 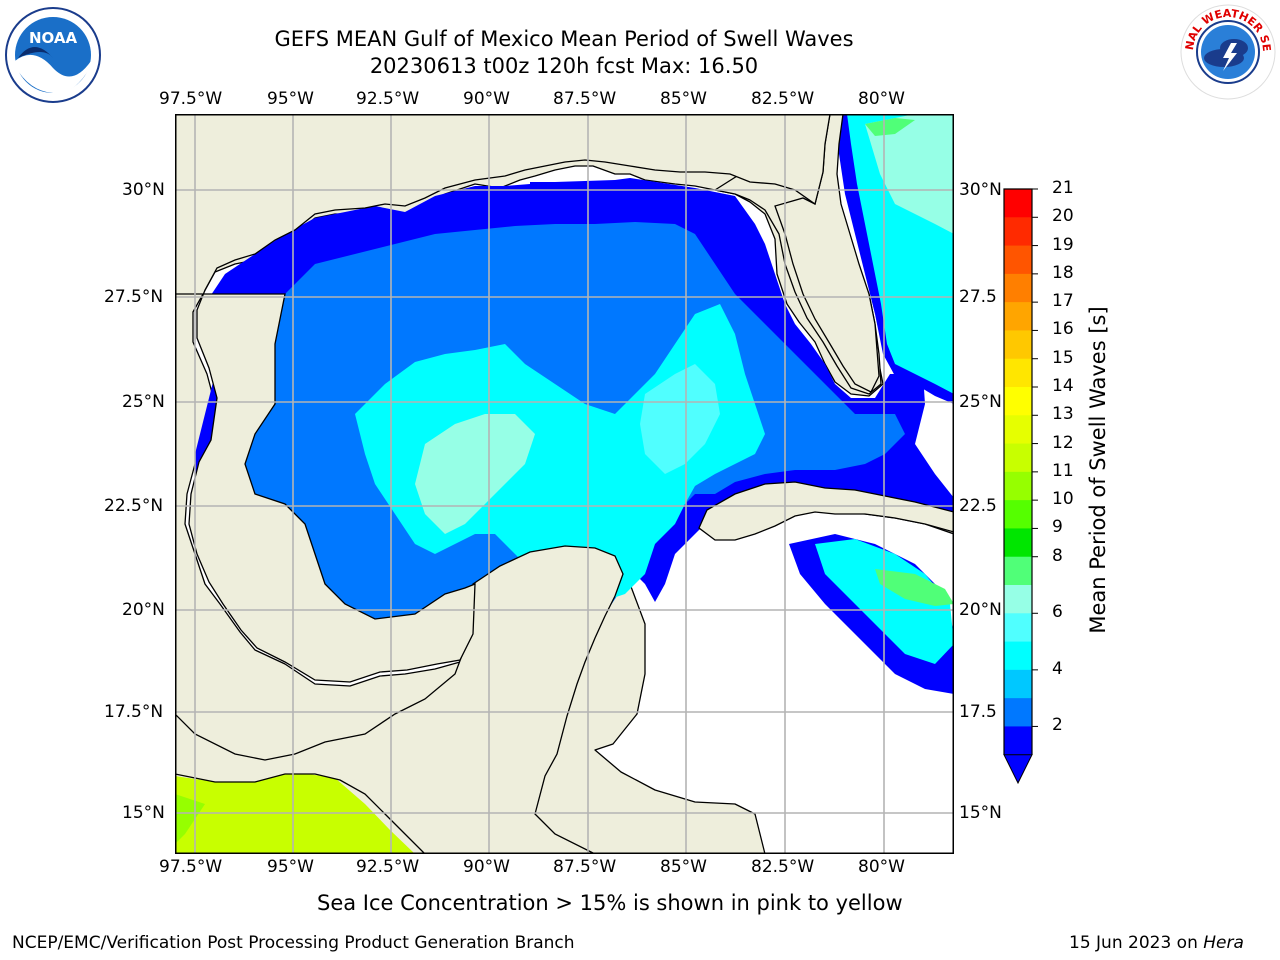 I want to click on colorbar-tick-label: 18, so click(x=1063, y=272).